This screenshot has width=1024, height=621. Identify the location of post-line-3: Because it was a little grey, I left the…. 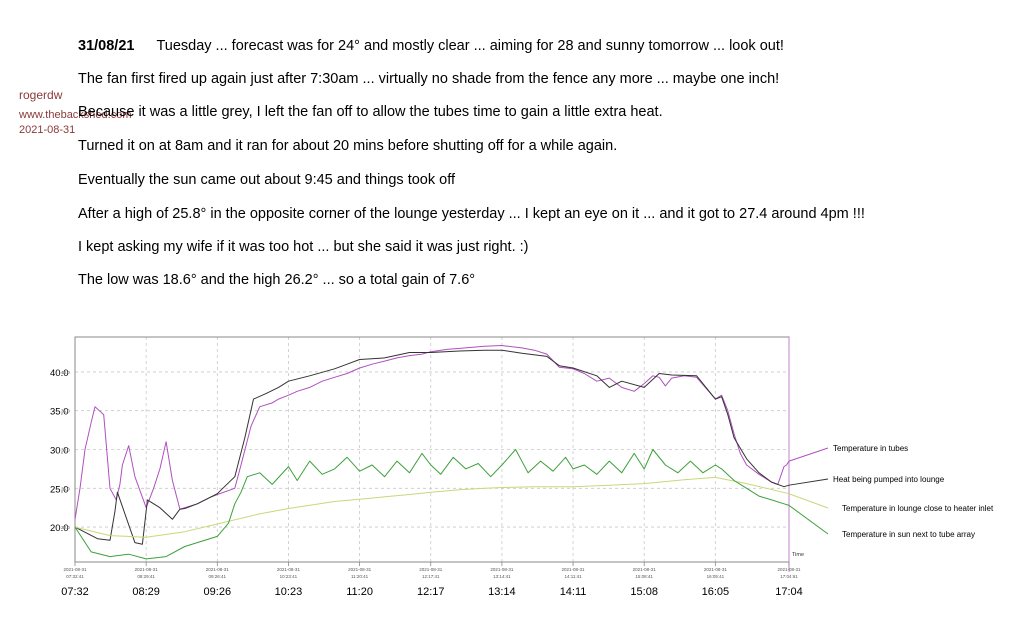
(370, 112).